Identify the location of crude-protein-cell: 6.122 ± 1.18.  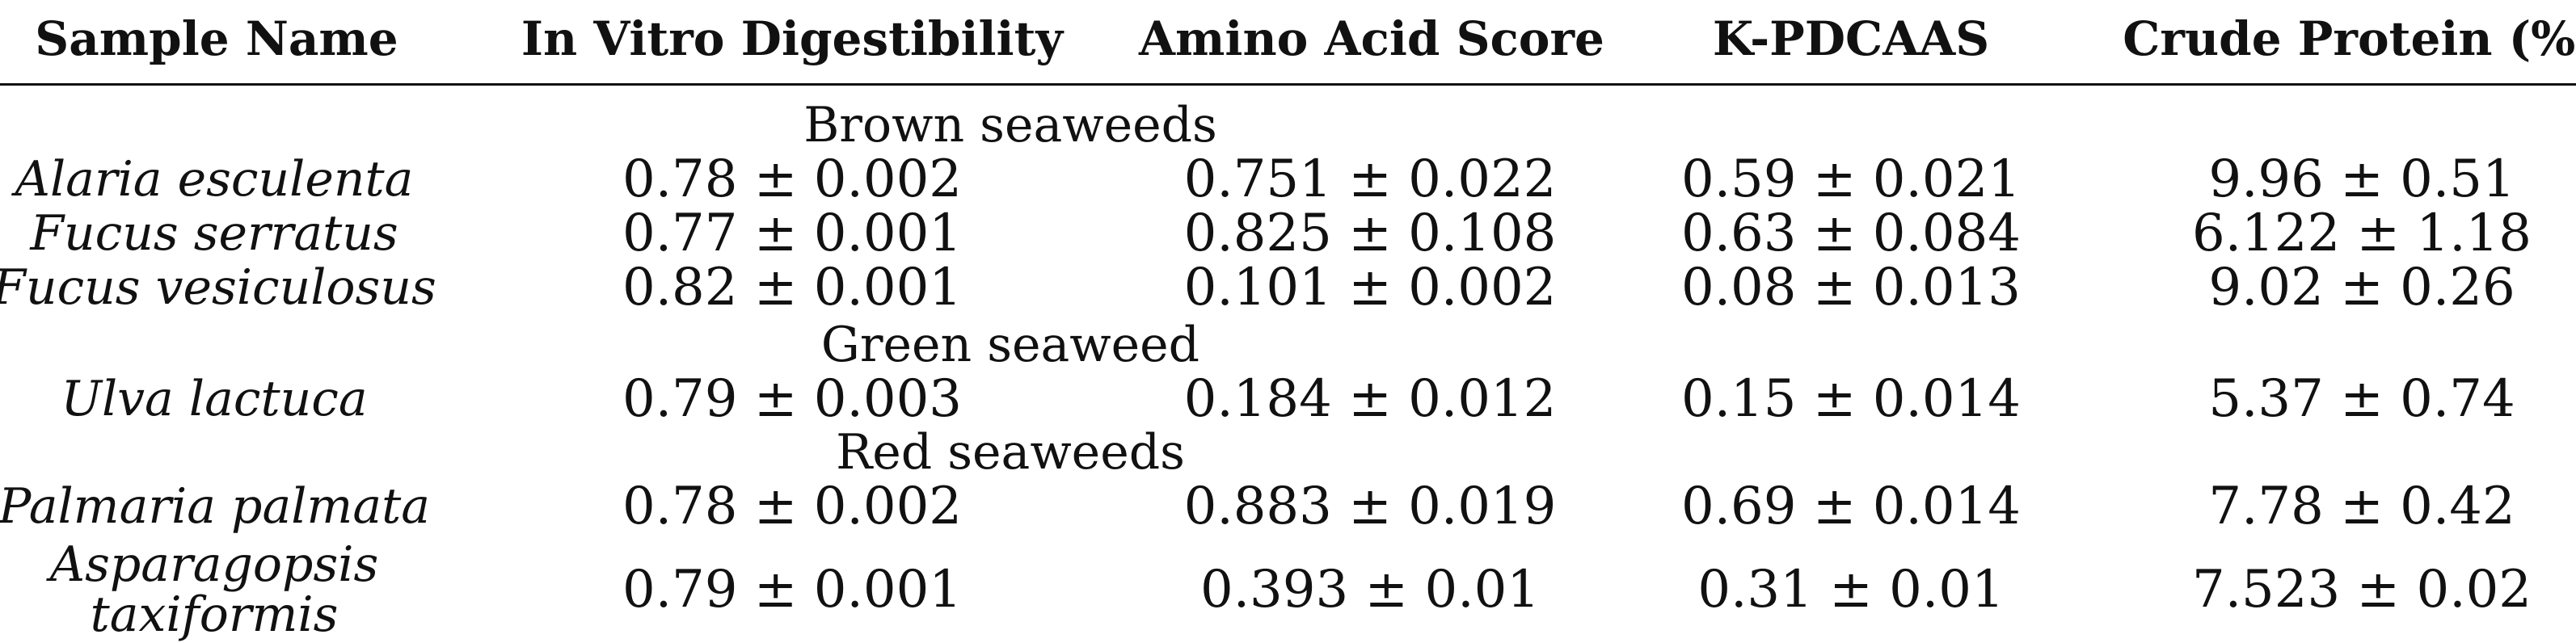
(2361, 233).